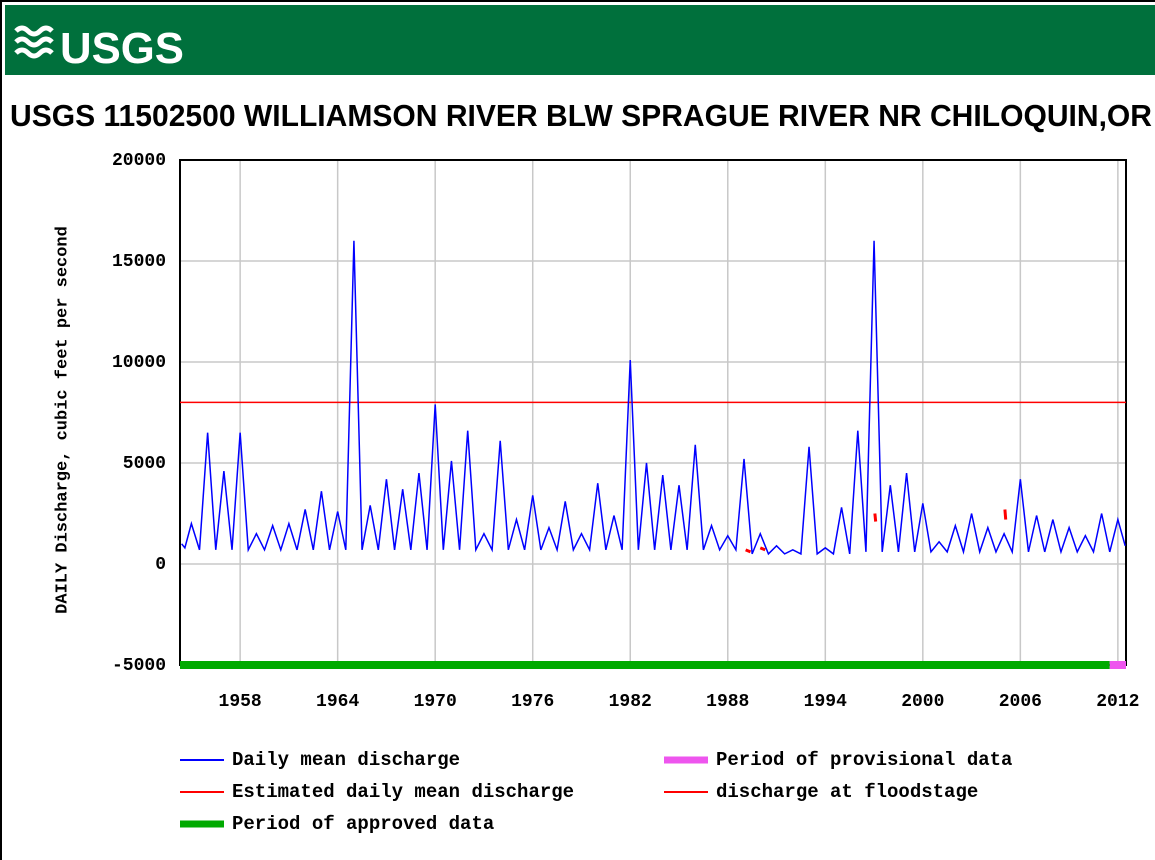 Image resolution: width=1155 pixels, height=860 pixels. What do you see at coordinates (1020, 702) in the screenshot?
I see `x-tick-label: 2006` at bounding box center [1020, 702].